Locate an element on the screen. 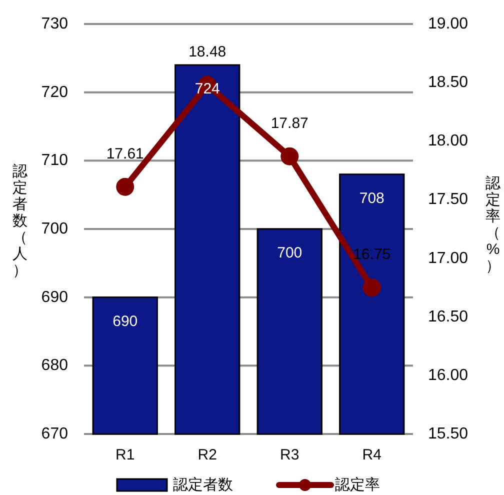  y2-tick-label: 16.00 is located at coordinates (448, 375).